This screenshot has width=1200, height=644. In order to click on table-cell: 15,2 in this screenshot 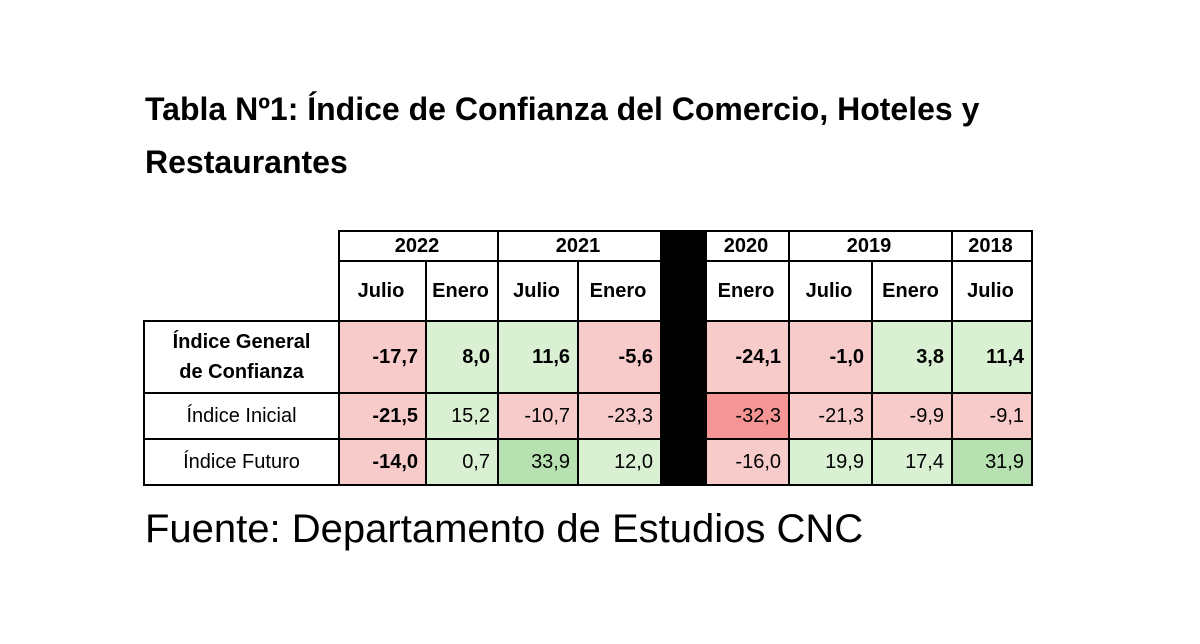, I will do `click(462, 416)`.